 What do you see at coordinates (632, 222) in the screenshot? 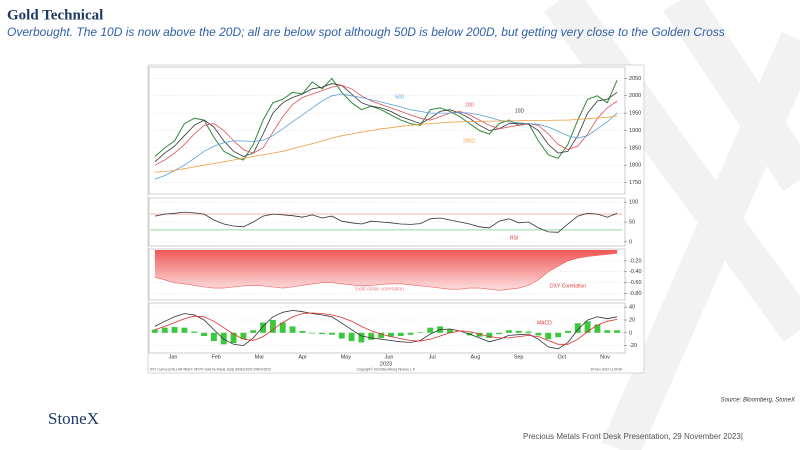
I see `y-tick-label: 50` at bounding box center [632, 222].